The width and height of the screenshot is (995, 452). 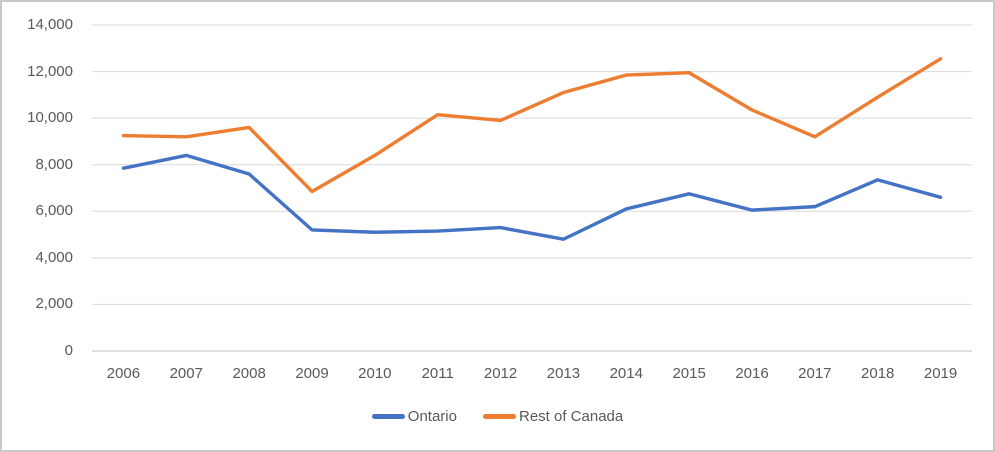 What do you see at coordinates (752, 373) in the screenshot?
I see `x-tick-label: 2016` at bounding box center [752, 373].